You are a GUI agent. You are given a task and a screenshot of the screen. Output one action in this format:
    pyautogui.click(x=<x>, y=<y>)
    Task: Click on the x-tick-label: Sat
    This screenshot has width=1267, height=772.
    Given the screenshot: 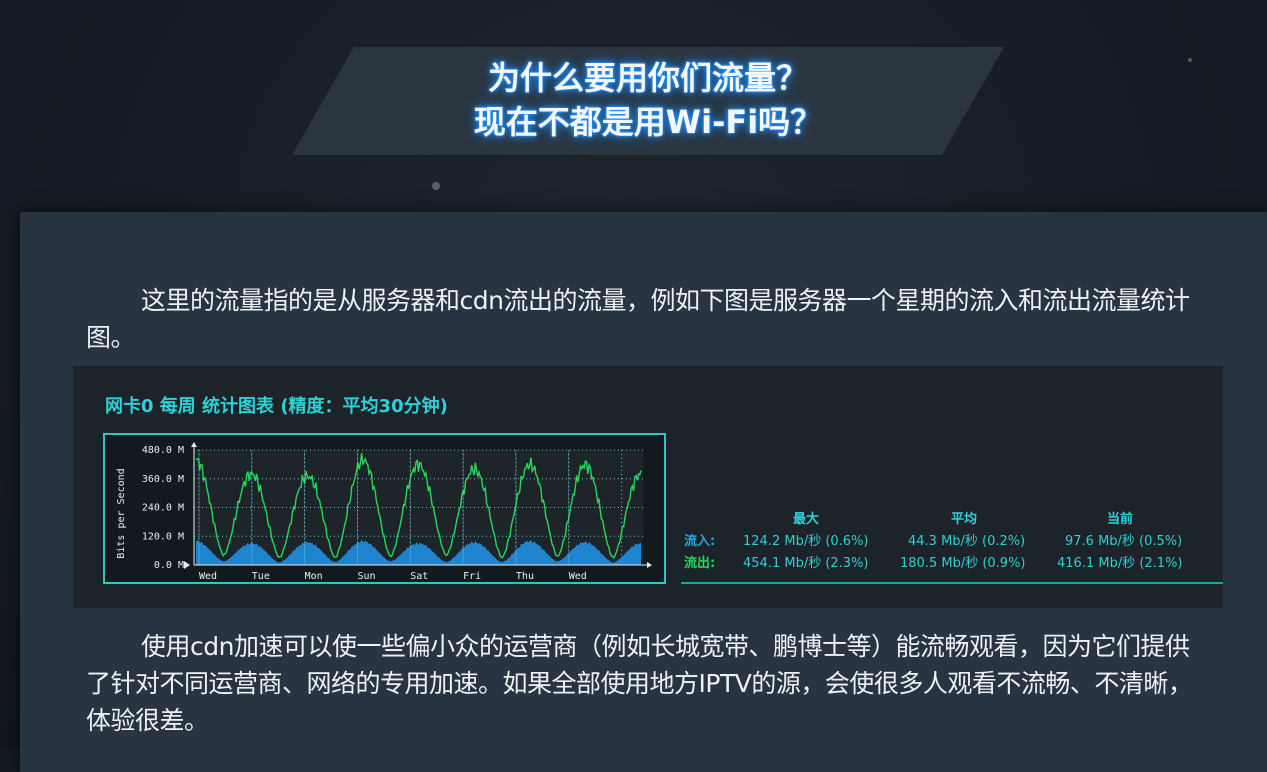 What is the action you would take?
    pyautogui.click(x=419, y=576)
    